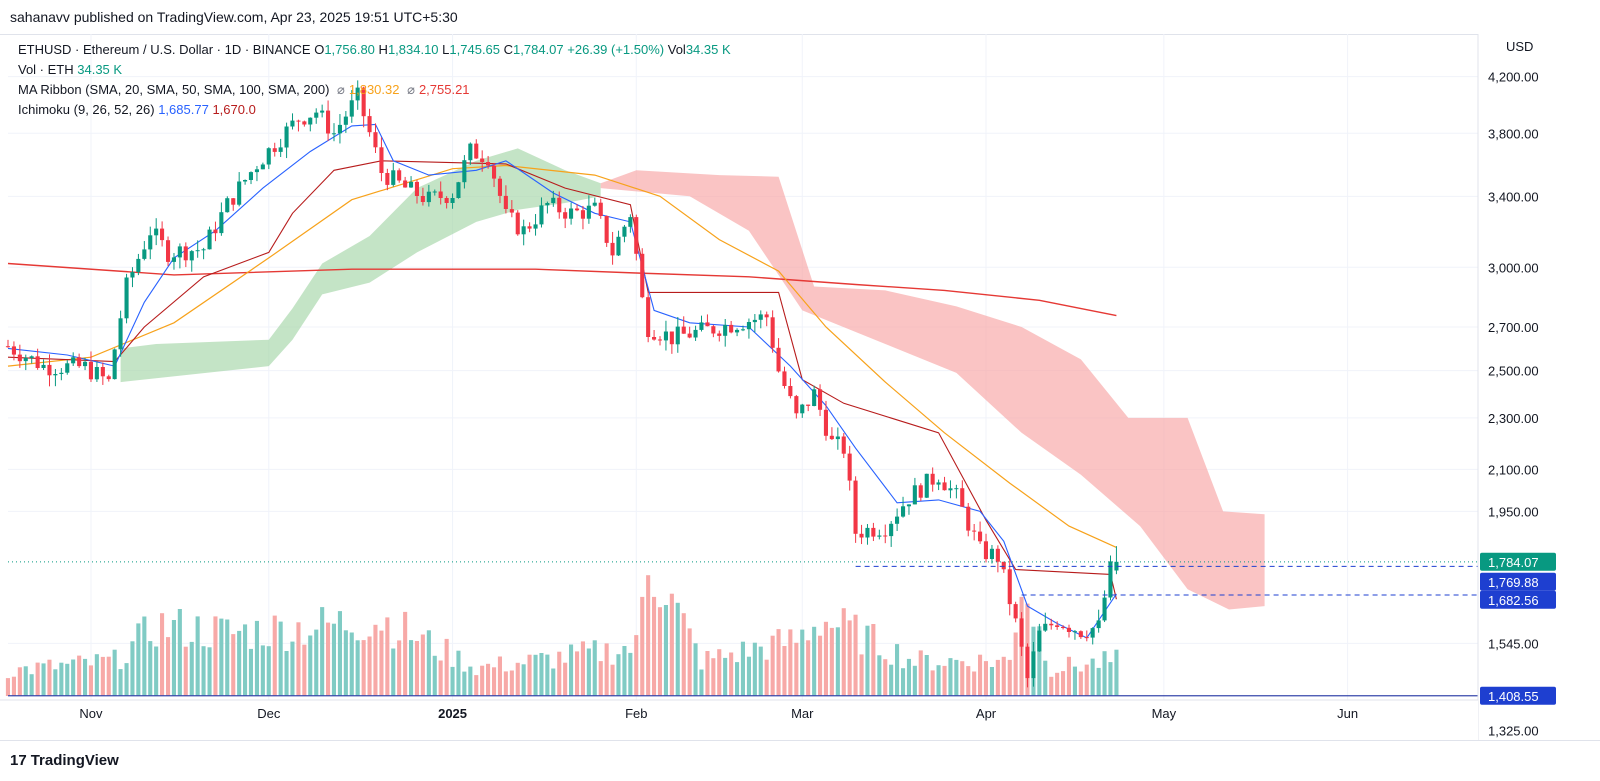  What do you see at coordinates (636, 713) in the screenshot?
I see `x-tick-label: Feb` at bounding box center [636, 713].